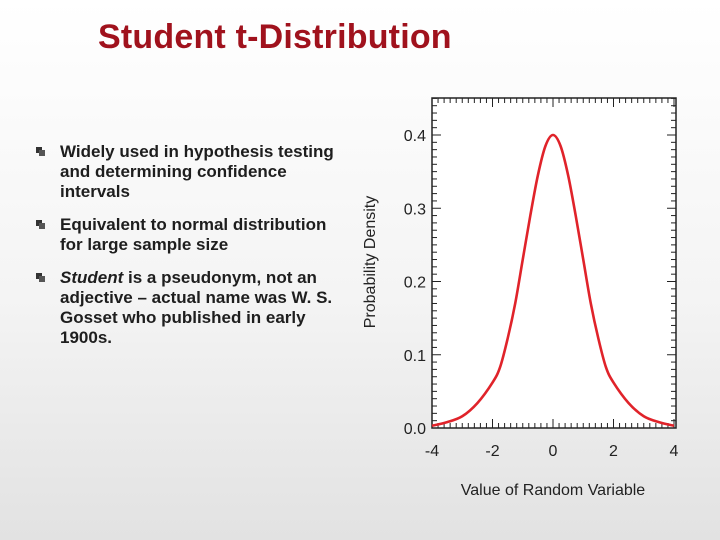 The image size is (720, 540). Describe the element at coordinates (92, 277) in the screenshot. I see `bullet-lead-italic: Student` at that location.